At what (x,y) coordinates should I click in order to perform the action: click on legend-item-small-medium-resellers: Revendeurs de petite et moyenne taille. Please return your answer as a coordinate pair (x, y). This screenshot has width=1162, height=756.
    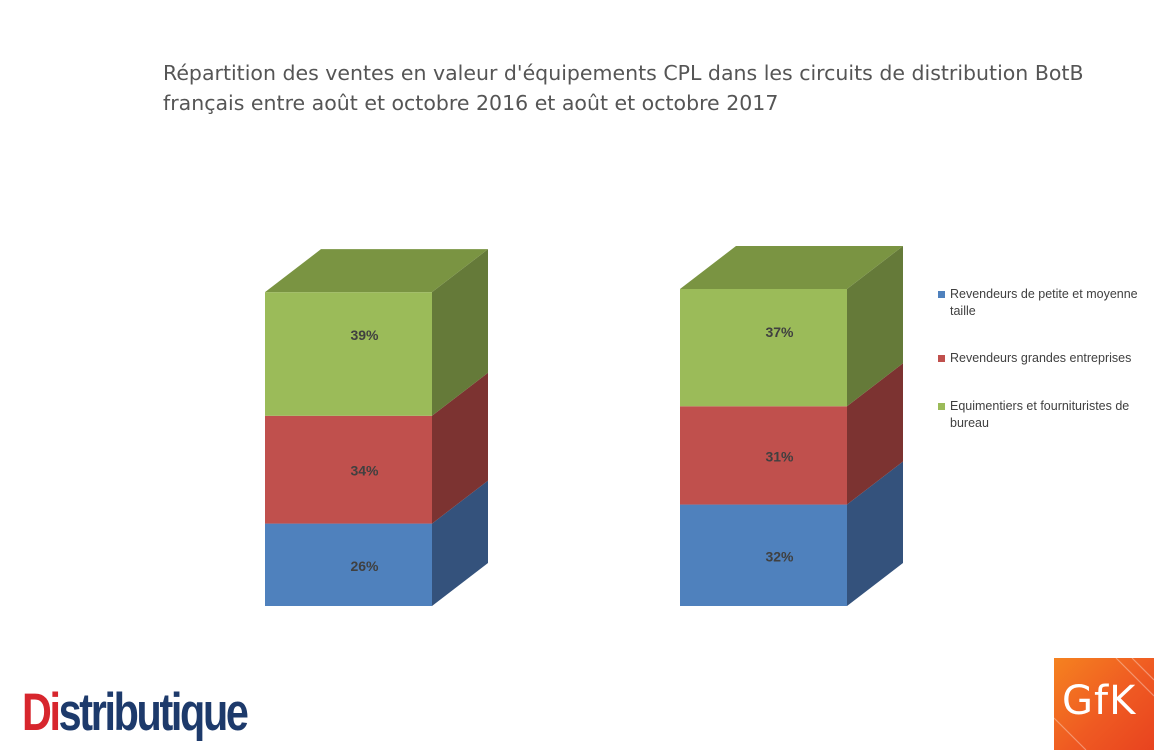
    Looking at the image, I should click on (1048, 303).